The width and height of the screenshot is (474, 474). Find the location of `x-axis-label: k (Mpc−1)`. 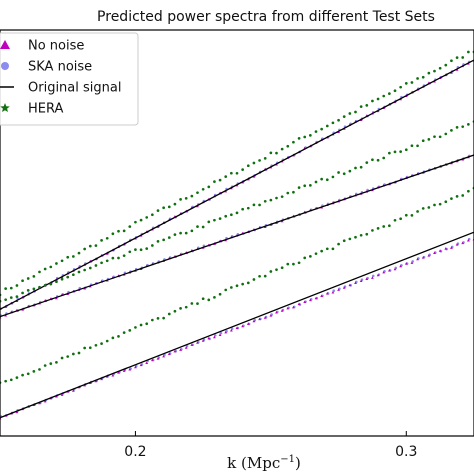

x-axis-label: k (Mpc−1) is located at coordinates (264, 463).